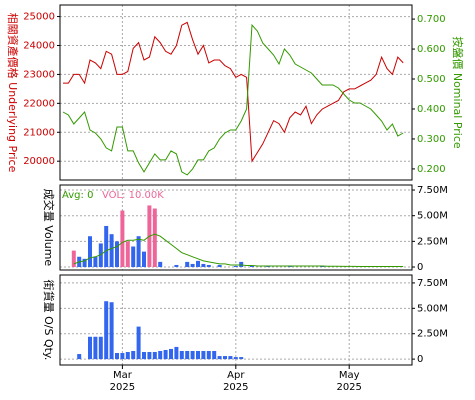  Describe the element at coordinates (39, 17) in the screenshot. I see `y-tick-label: 25000` at that location.